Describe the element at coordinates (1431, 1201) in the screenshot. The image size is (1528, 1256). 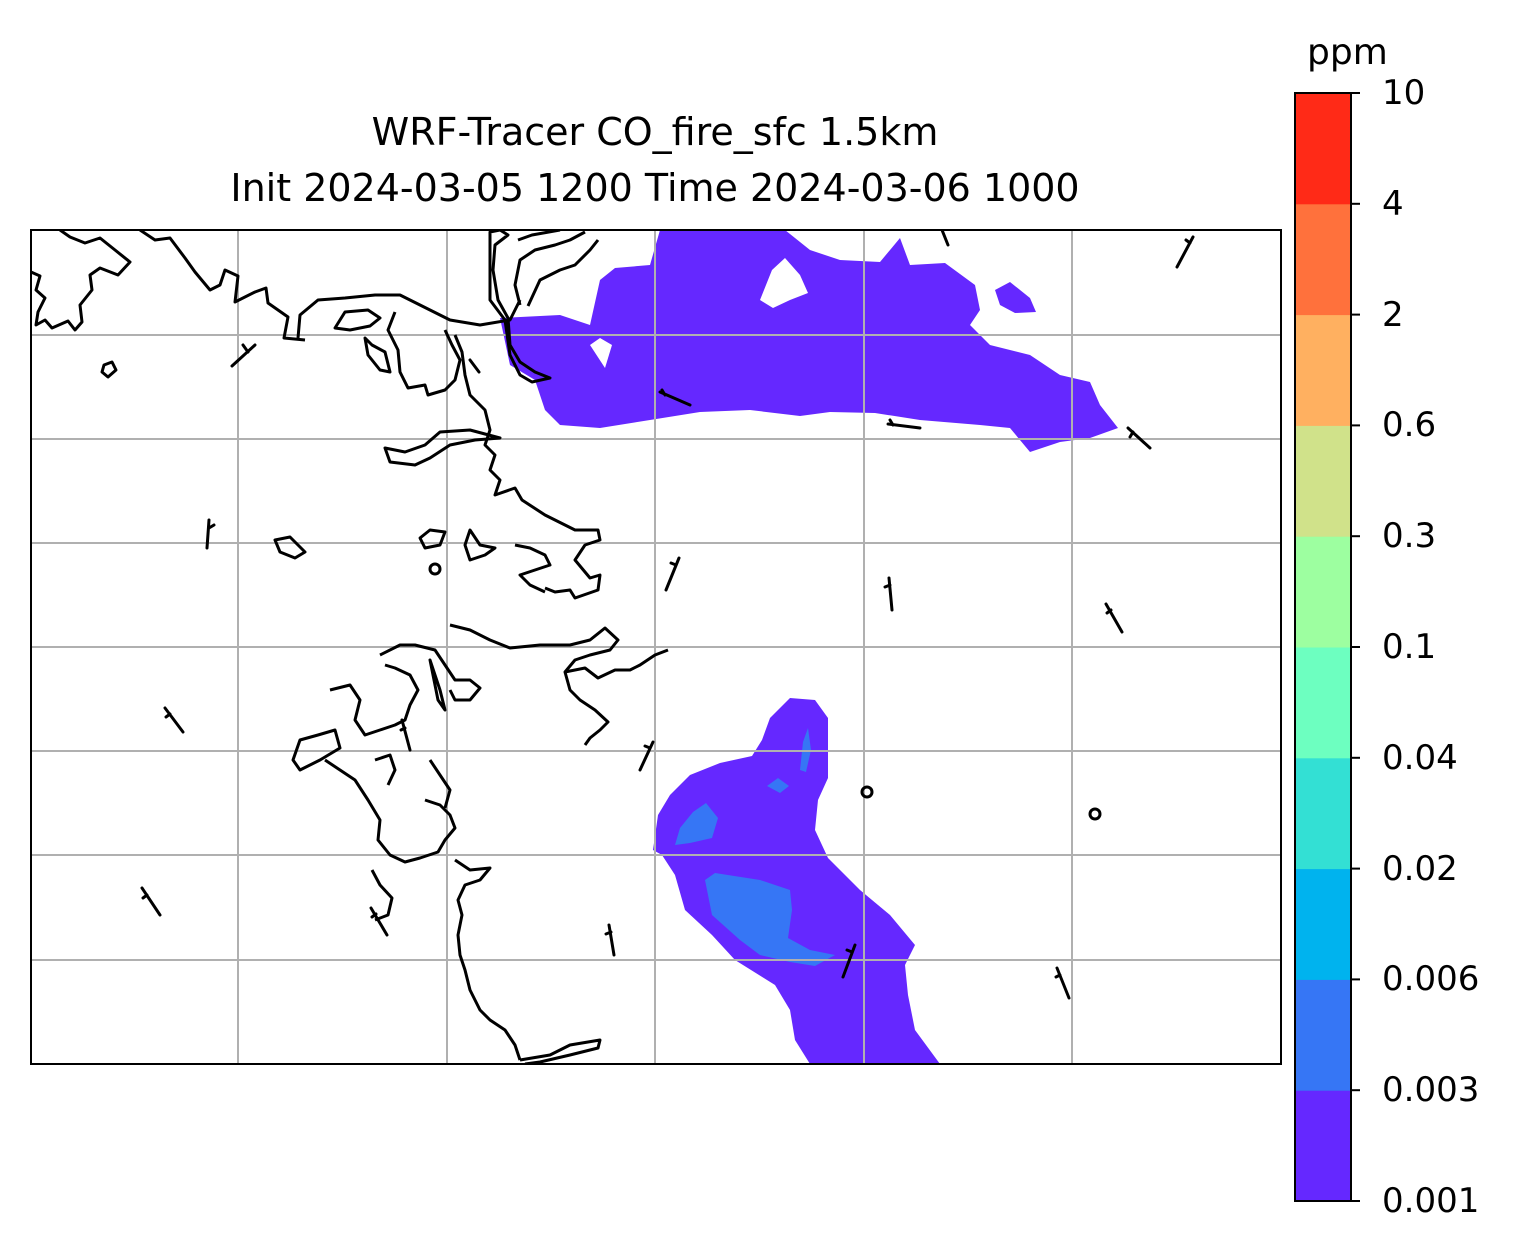
I see `colorbar-tick-label: 0.001` at that location.